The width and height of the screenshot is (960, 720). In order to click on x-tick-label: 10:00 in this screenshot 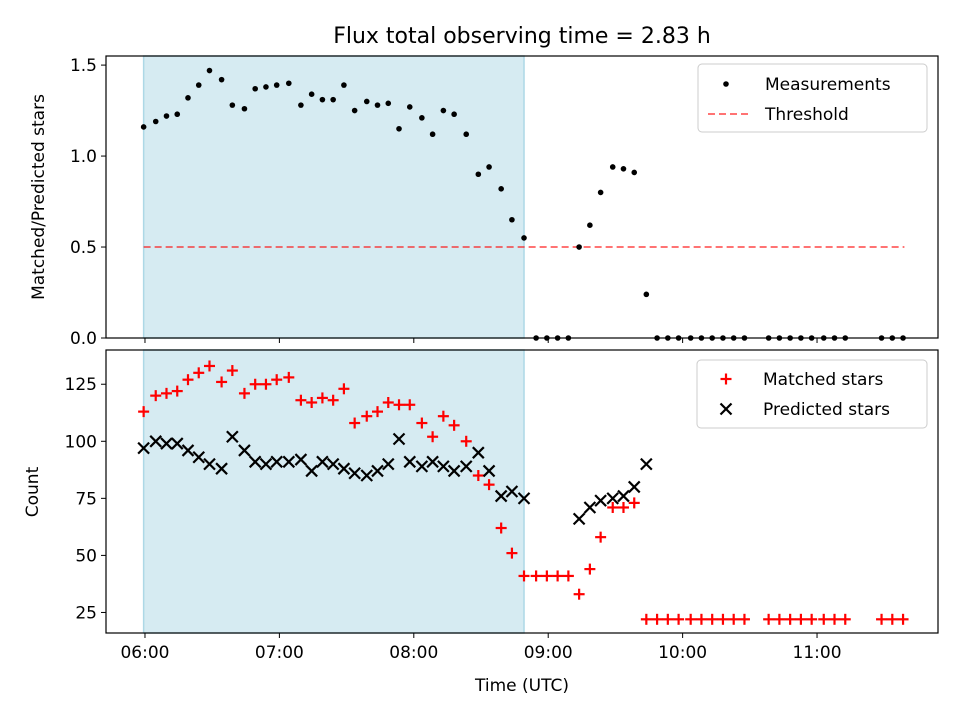, I will do `click(682, 653)`.